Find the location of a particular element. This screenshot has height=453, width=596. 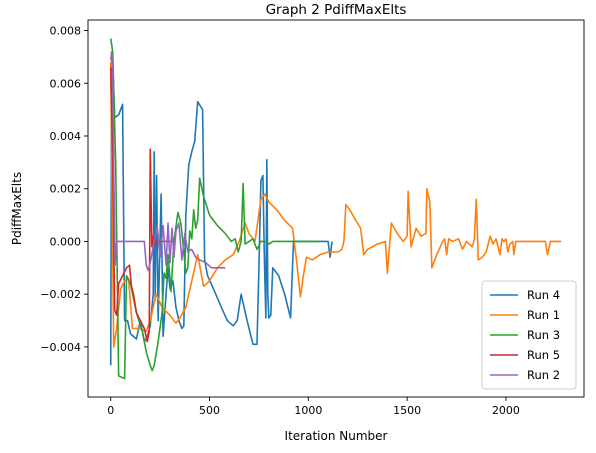

y-axis: −0.004 −0.002 0.000 0.002 0.004 0.006 0.008 is located at coordinates (64, 189).